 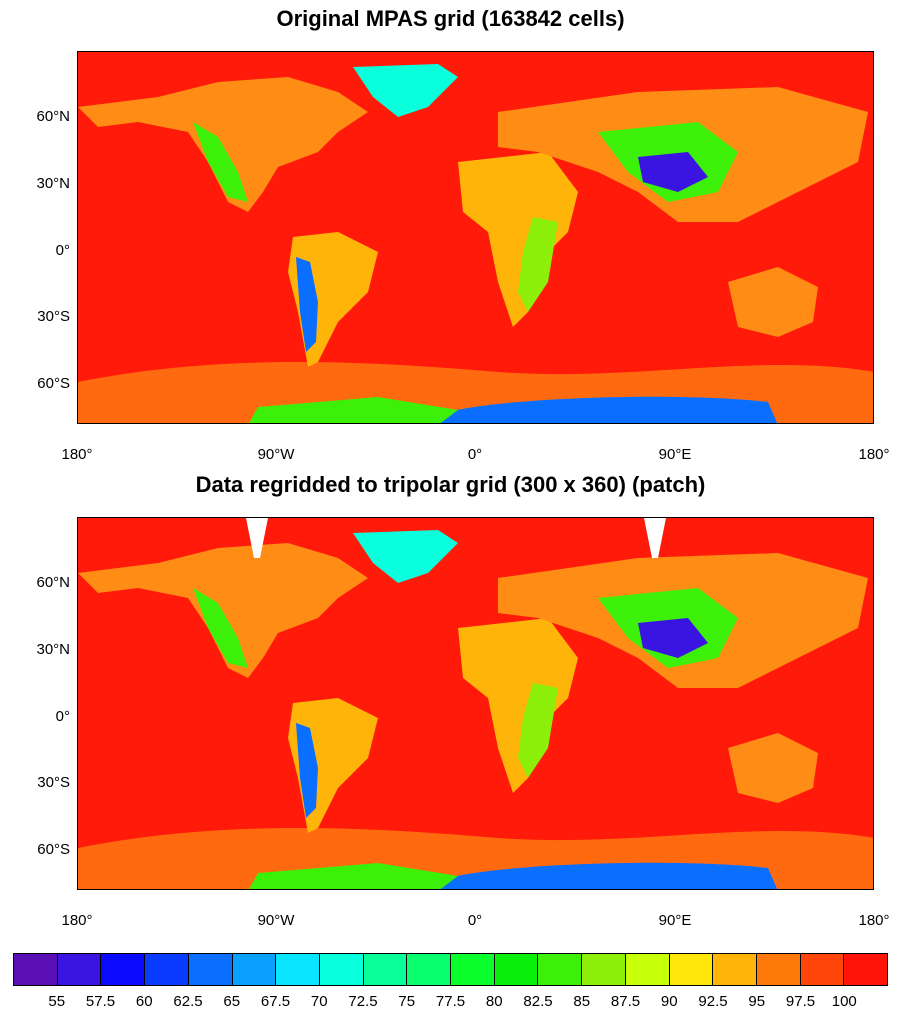 What do you see at coordinates (276, 454) in the screenshot?
I see `lon-label-90w-top: 90°W` at bounding box center [276, 454].